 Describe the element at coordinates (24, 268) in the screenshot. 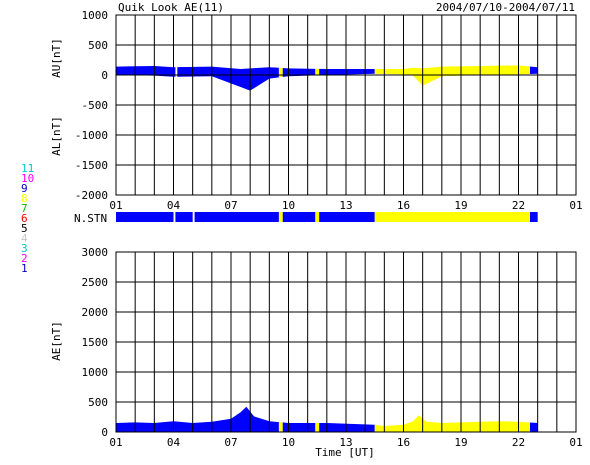

I see `station-legend-item: 1` at that location.